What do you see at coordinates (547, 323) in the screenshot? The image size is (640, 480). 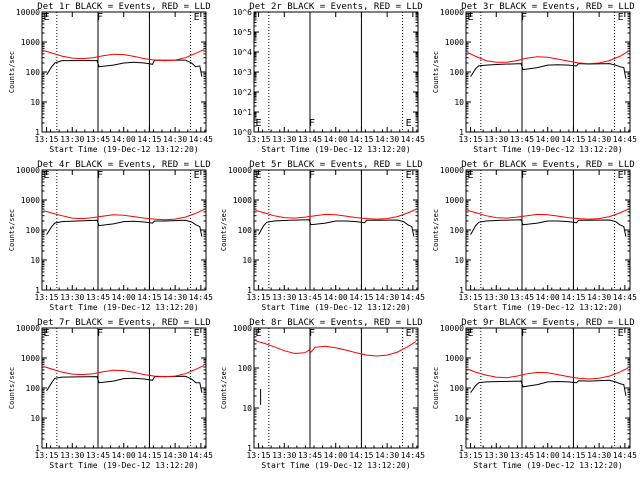 I see `panel-title: Det 9r BLACK = Events, RED = LLD` at bounding box center [547, 323].